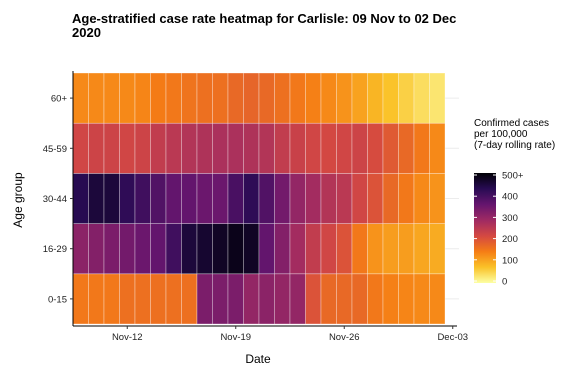 The image size is (581, 372). What do you see at coordinates (235, 337) in the screenshot?
I see `x-tick-label: Nov-19` at bounding box center [235, 337].